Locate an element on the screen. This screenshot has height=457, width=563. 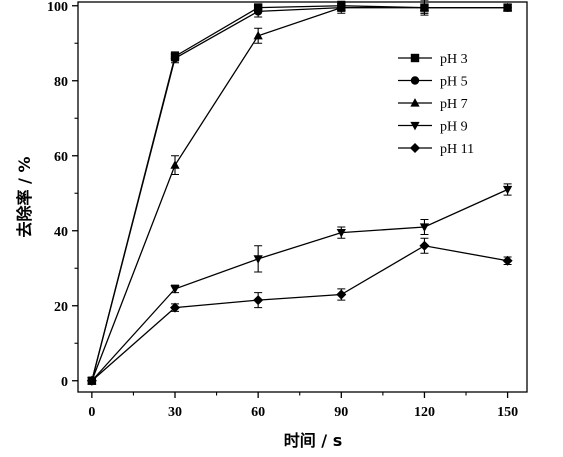
x-tick-label: 150 is located at coordinates (507, 412).